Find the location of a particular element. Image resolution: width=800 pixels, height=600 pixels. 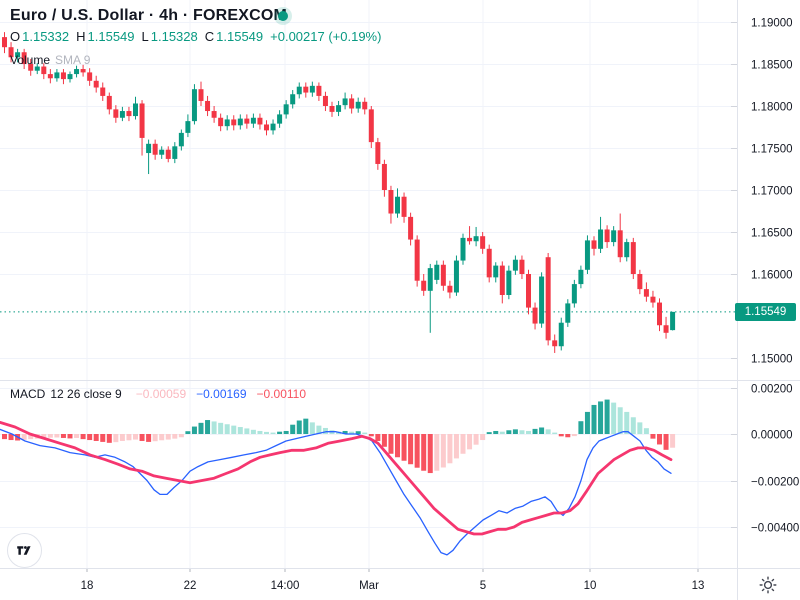

price-axis-label: 1.19000 is located at coordinates (772, 24).